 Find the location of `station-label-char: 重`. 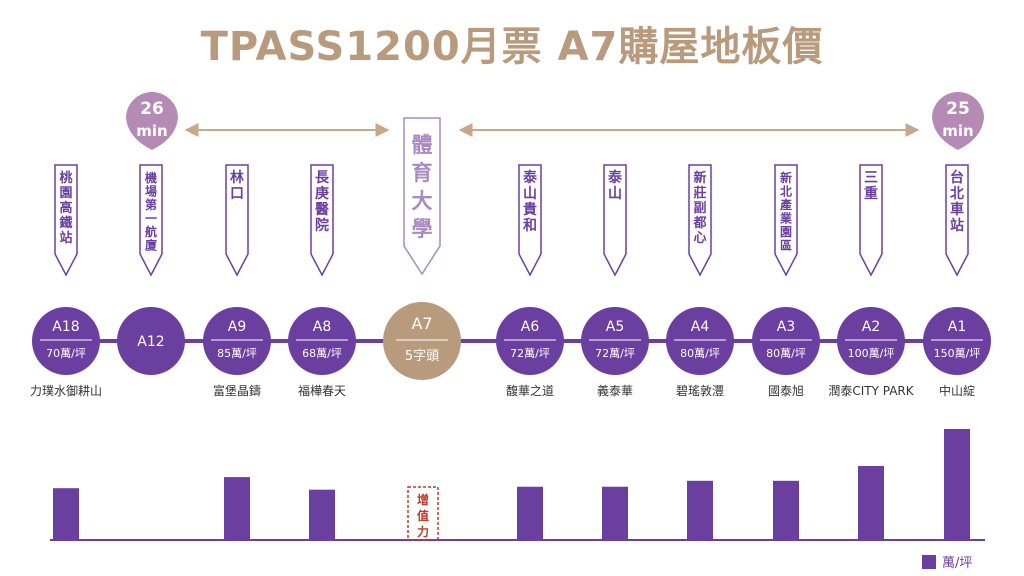

station-label-char: 重 is located at coordinates (871, 193).